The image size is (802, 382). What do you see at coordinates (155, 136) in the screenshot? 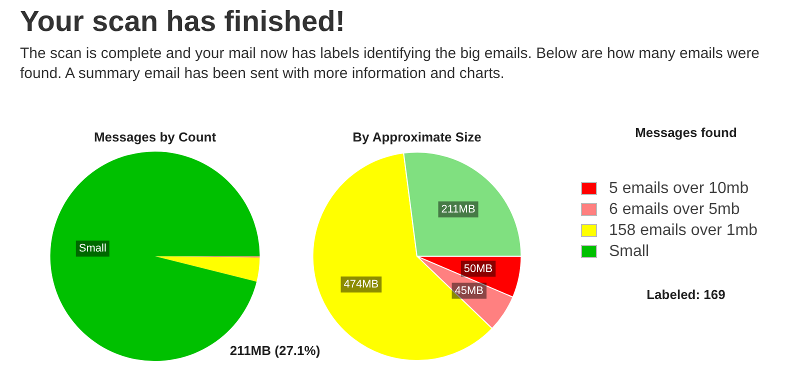
I see `chart-title: Messages by Count` at bounding box center [155, 136].